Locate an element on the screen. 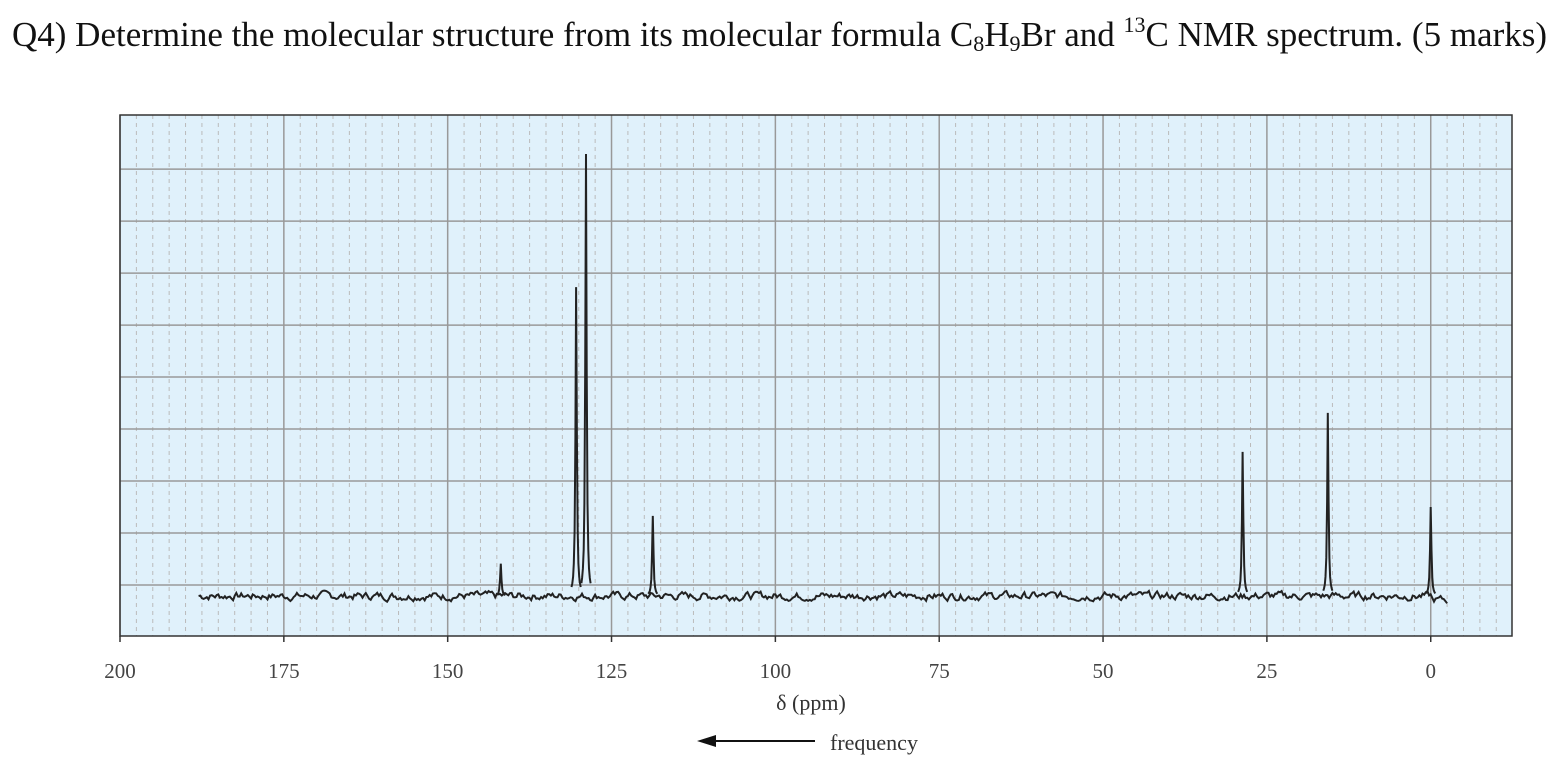  peak-0-ppm is located at coordinates (1431, 550).